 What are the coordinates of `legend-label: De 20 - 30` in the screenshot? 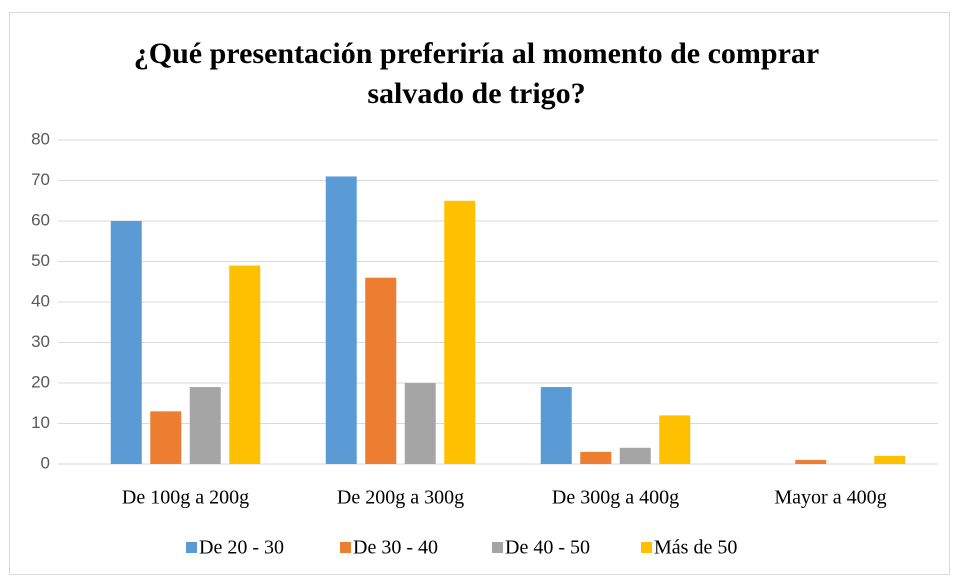 It's located at (241, 548).